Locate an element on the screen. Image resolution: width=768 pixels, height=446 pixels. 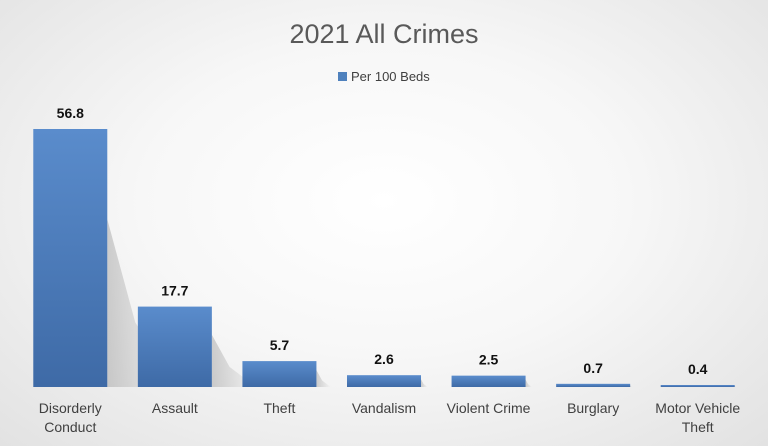
data-label: 0.7 is located at coordinates (593, 368).